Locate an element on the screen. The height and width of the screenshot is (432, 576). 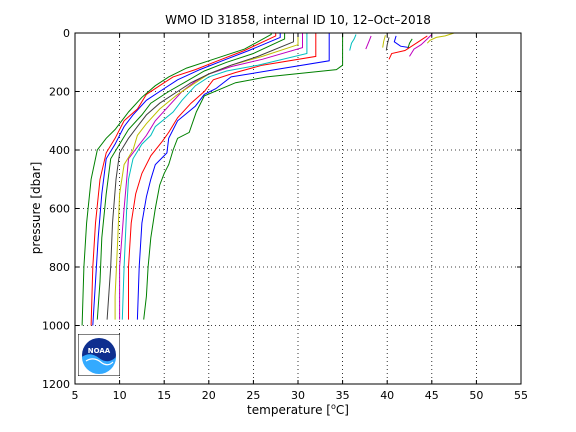
x-tick-label: 5 is located at coordinates (75, 395).